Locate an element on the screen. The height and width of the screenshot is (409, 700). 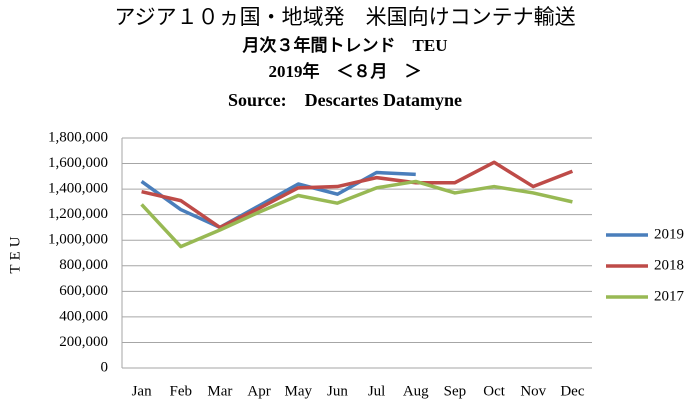
legend-label: 2018 is located at coordinates (669, 265).